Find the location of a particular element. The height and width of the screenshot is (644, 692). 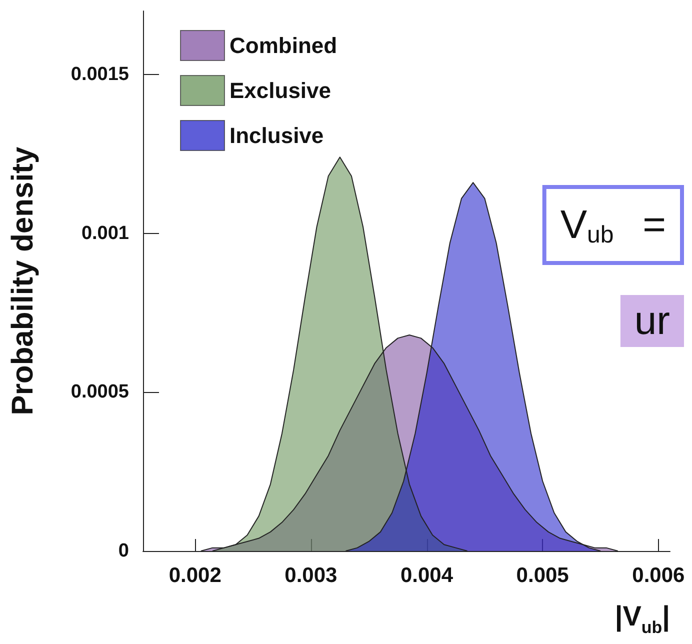

annotation: ur is located at coordinates (652, 321).